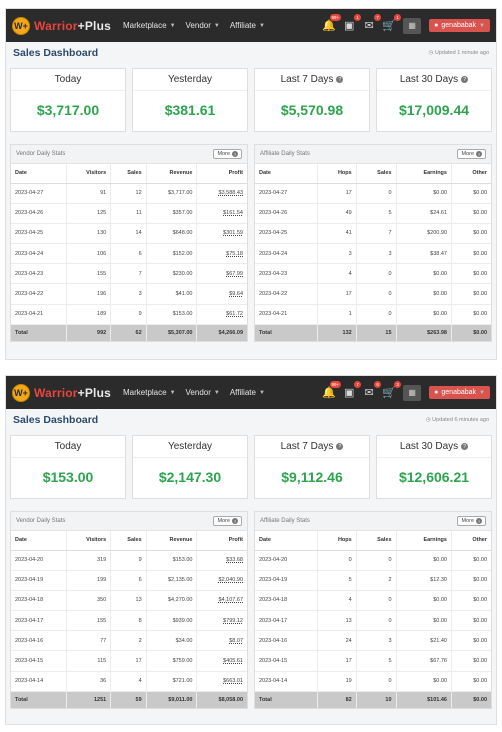 This screenshot has width=502, height=732. What do you see at coordinates (171, 333) in the screenshot?
I see `total-cell: $5,307.00` at bounding box center [171, 333].